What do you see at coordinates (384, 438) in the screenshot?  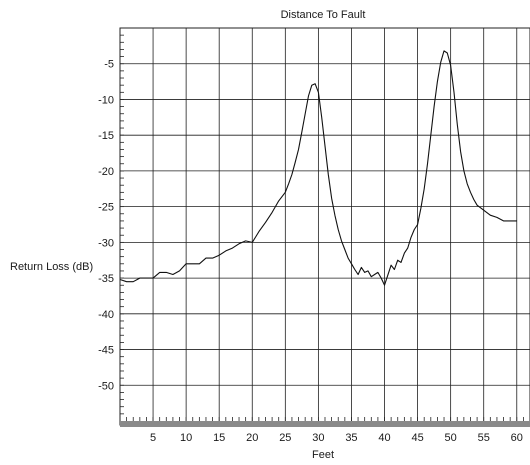 I see `x-tick-label: 40` at bounding box center [384, 438].